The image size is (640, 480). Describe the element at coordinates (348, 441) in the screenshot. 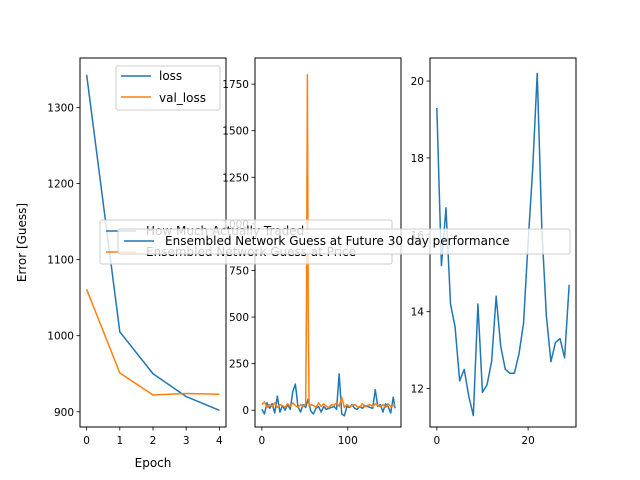

I see `price-xtick-label: 100` at that location.